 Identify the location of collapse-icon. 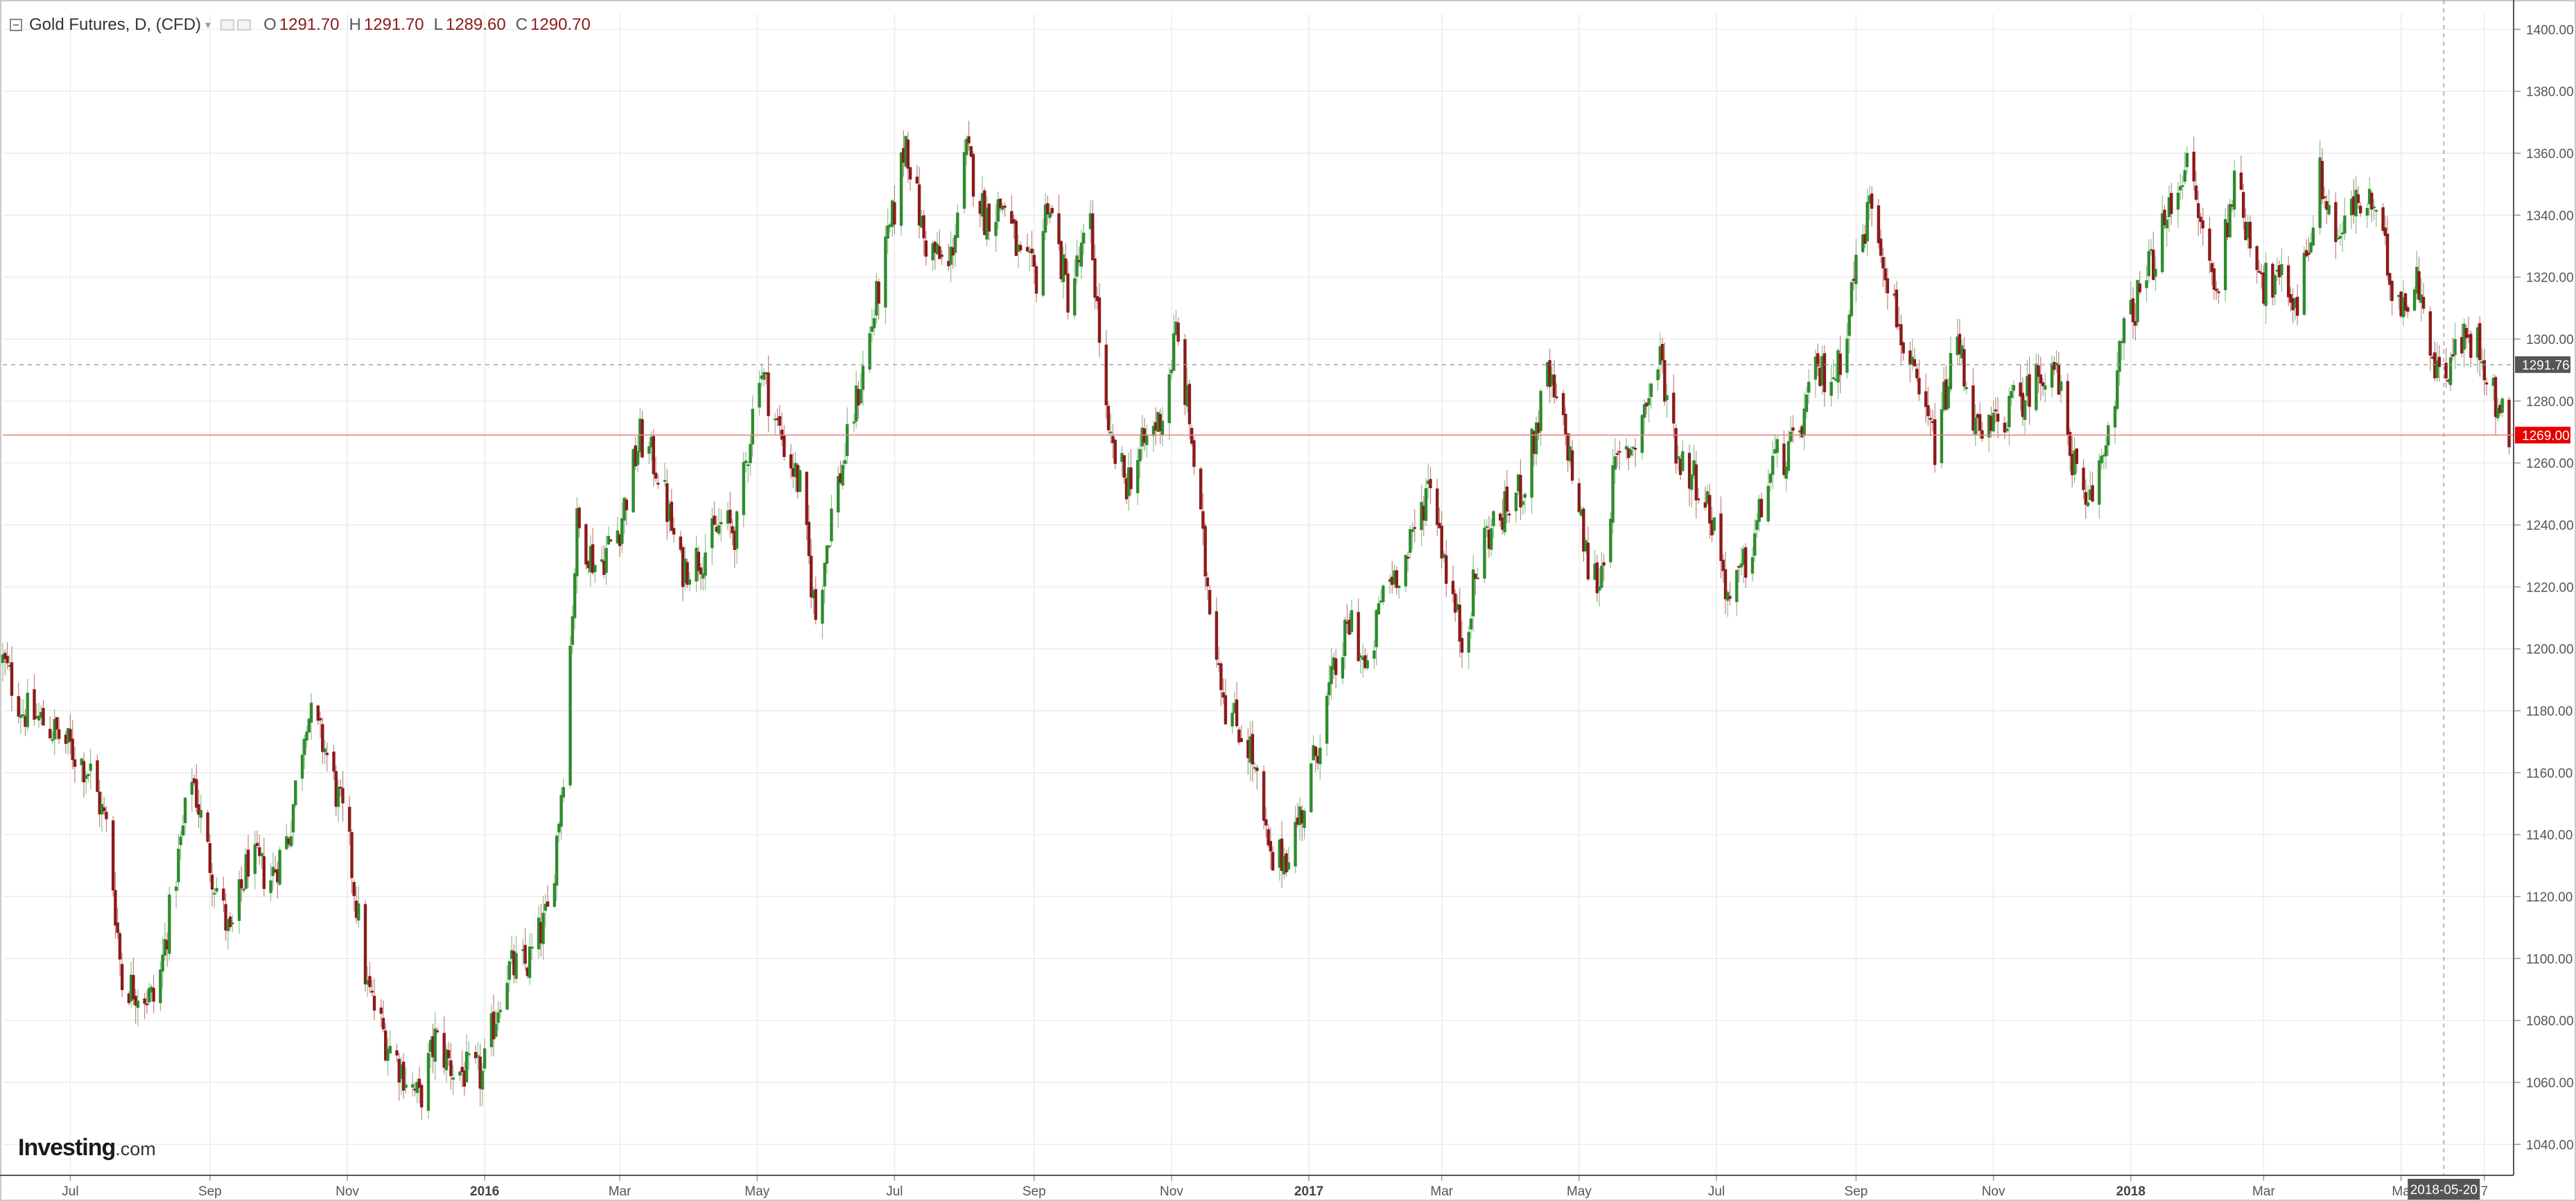
(16, 25).